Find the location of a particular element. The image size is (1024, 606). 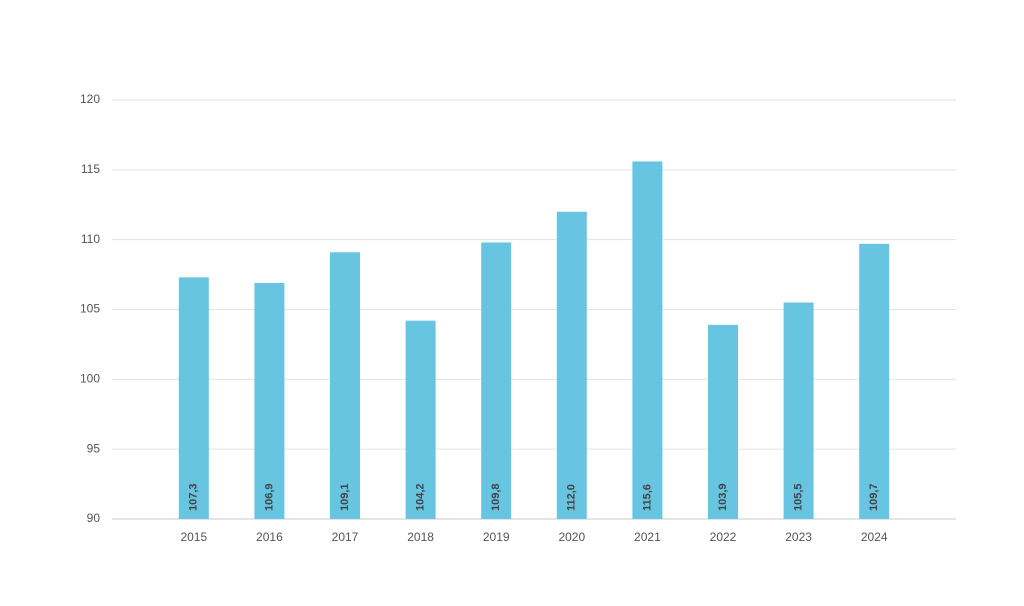

value-label: 103,9 is located at coordinates (723, 497).